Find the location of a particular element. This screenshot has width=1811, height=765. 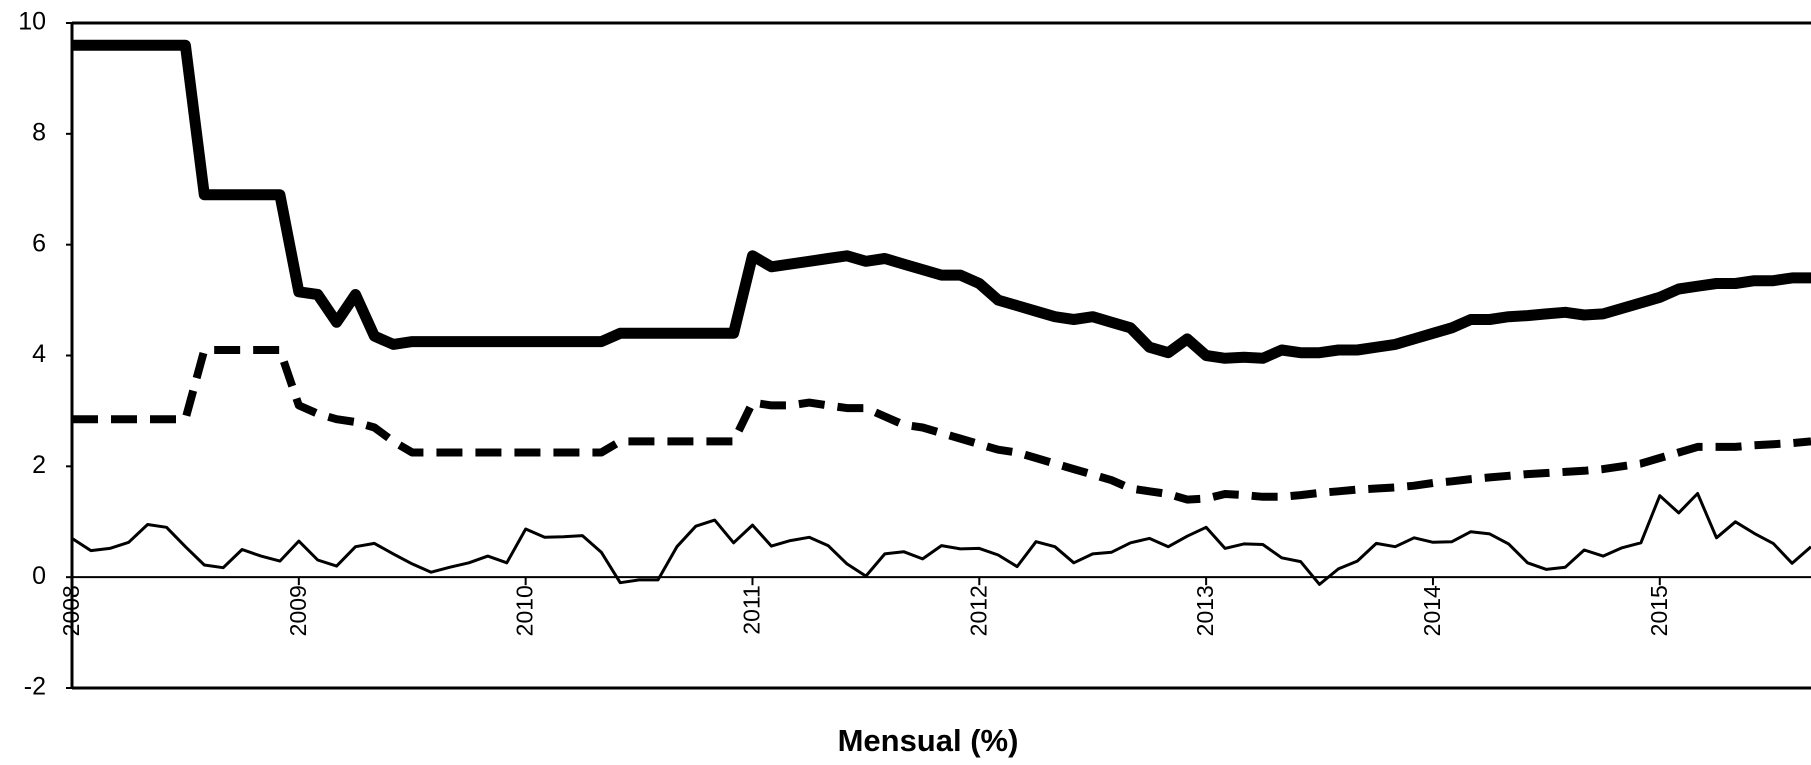

x-tick-label: 2011 is located at coordinates (752, 609).